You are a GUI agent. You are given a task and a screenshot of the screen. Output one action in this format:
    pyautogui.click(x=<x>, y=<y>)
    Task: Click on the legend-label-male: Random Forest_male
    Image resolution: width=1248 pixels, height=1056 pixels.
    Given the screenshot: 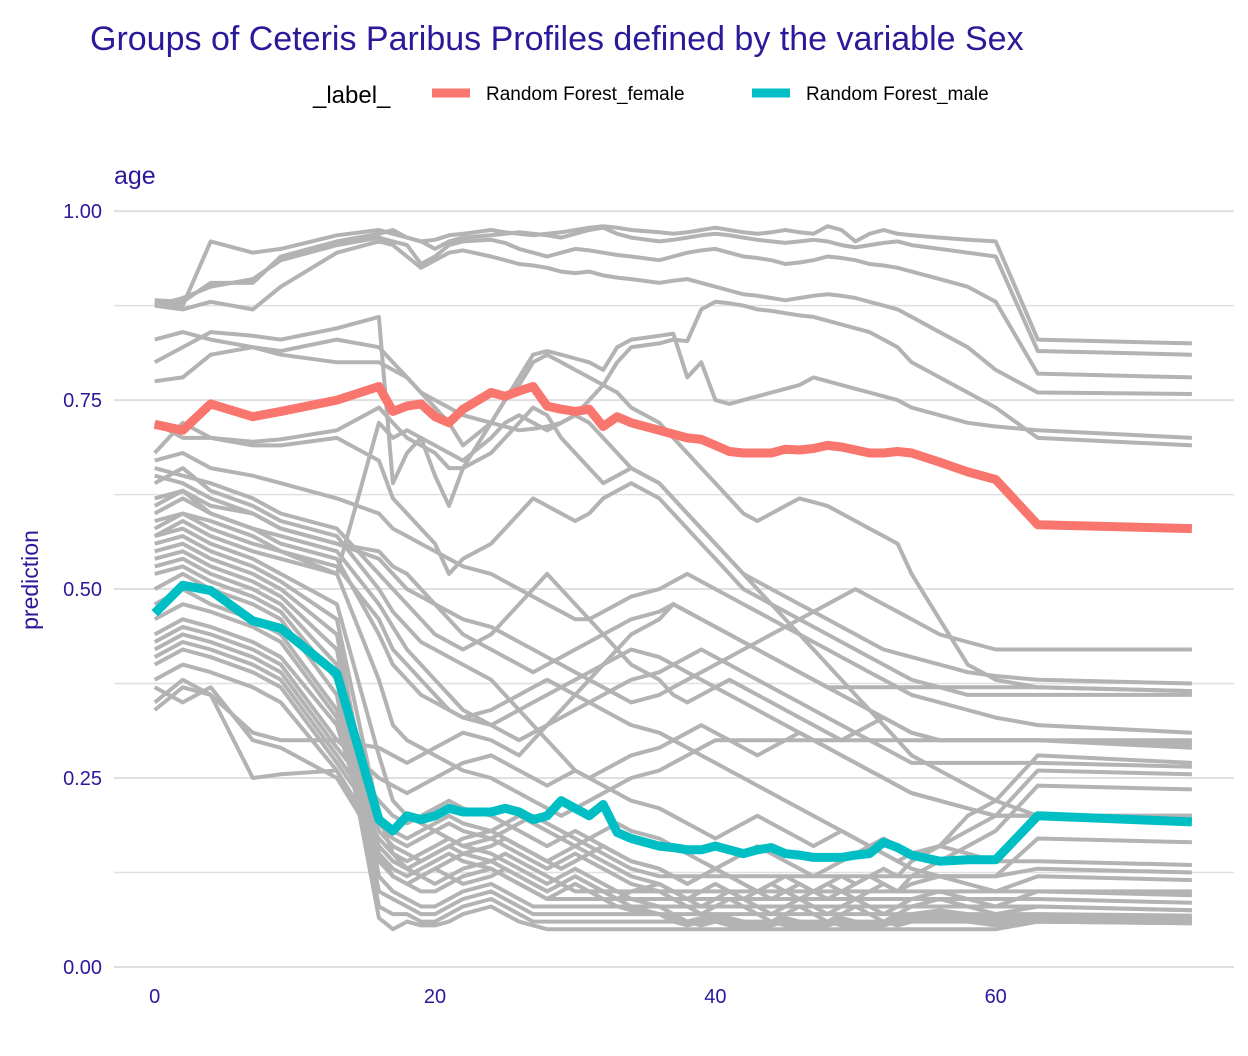 What is the action you would take?
    pyautogui.click(x=897, y=94)
    